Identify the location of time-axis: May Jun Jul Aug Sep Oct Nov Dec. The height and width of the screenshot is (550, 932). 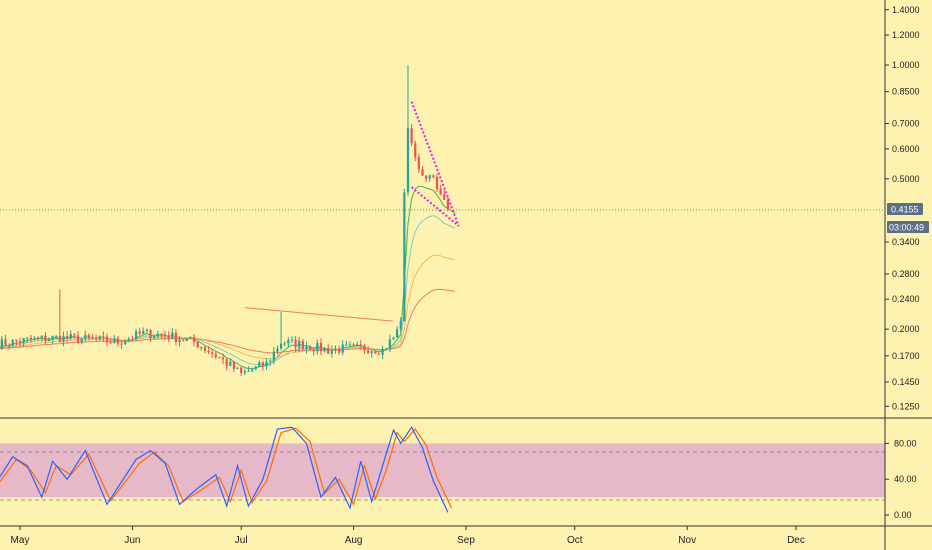
(408, 536).